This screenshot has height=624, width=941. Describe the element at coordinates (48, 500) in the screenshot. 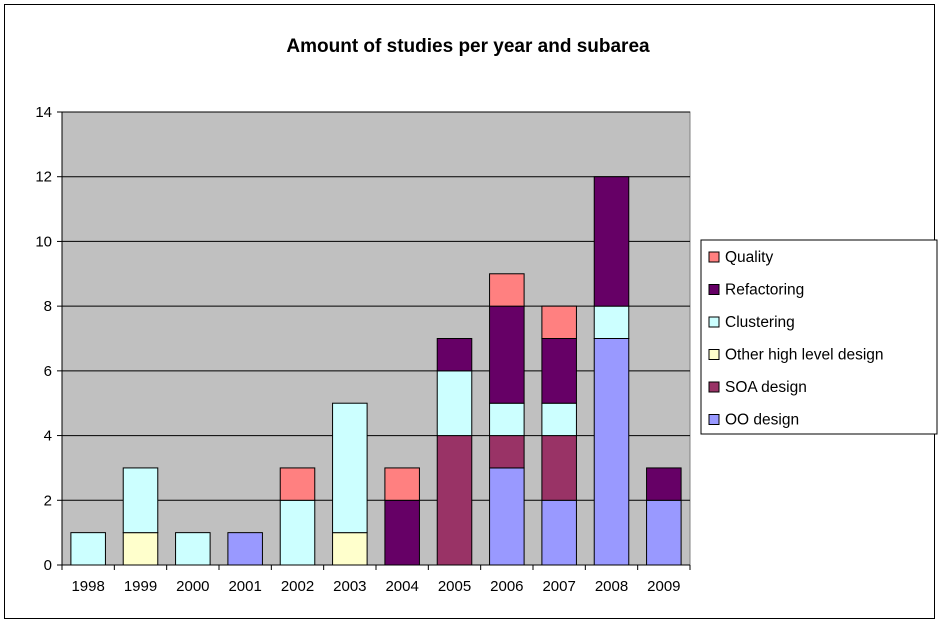

I see `y-tick-label: 2` at that location.